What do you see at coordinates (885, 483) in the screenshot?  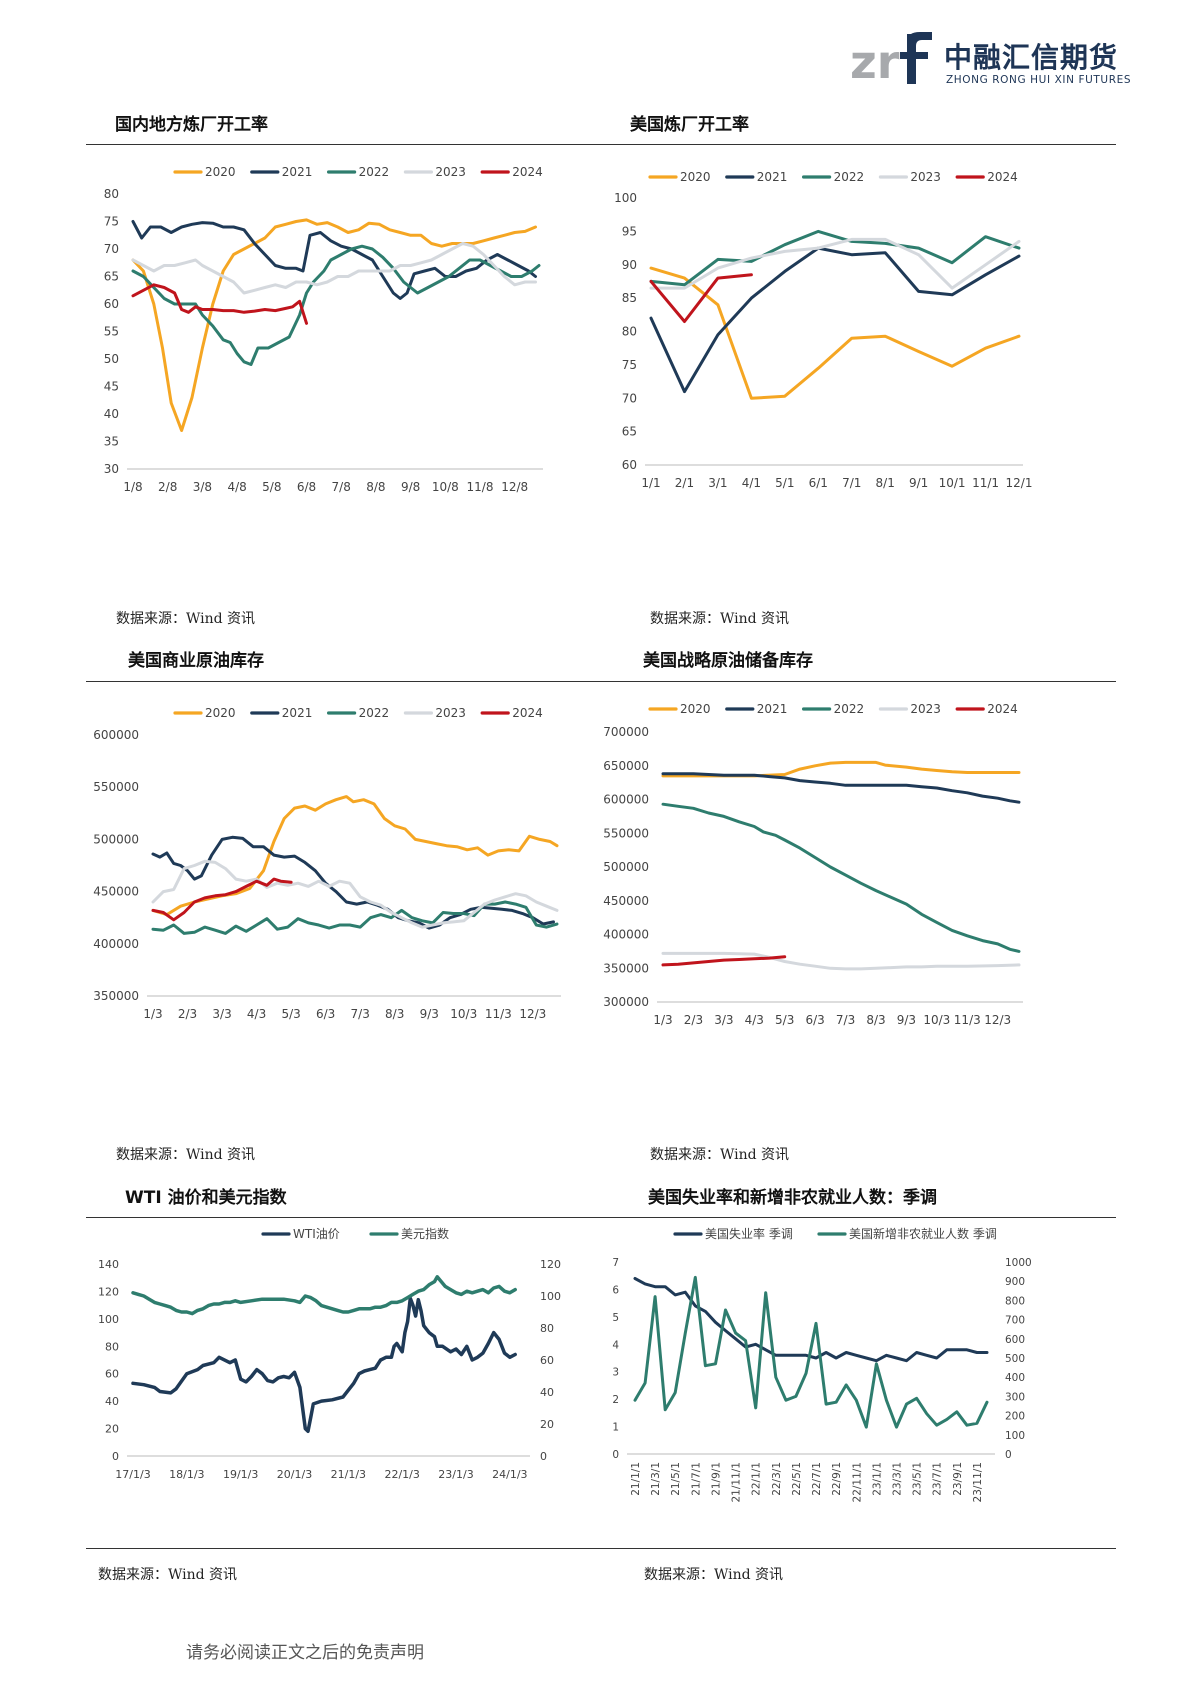 I see `x-tick-label: 8/1` at bounding box center [885, 483].